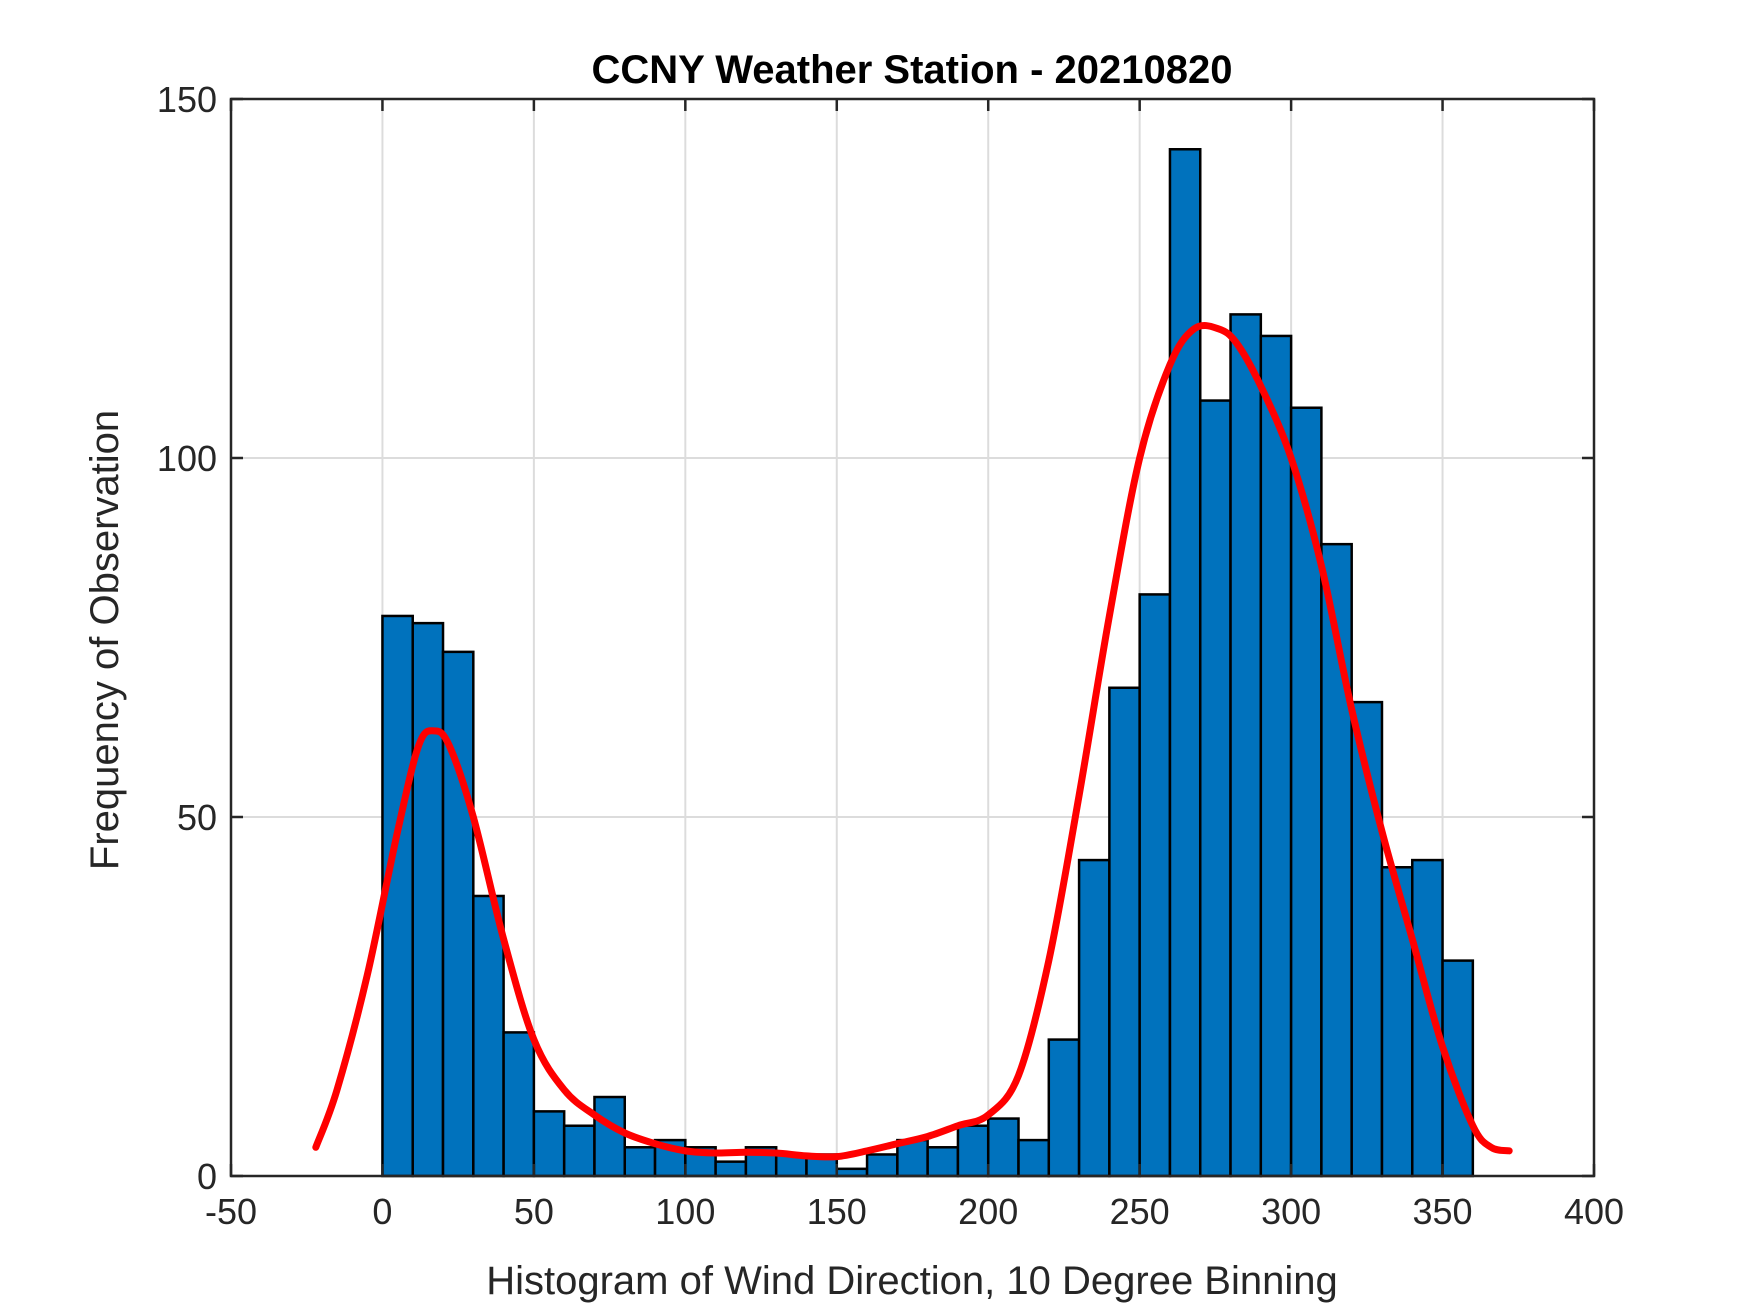 This screenshot has height=1313, width=1750. What do you see at coordinates (534, 1211) in the screenshot?
I see `x-tick-label: 50` at bounding box center [534, 1211].